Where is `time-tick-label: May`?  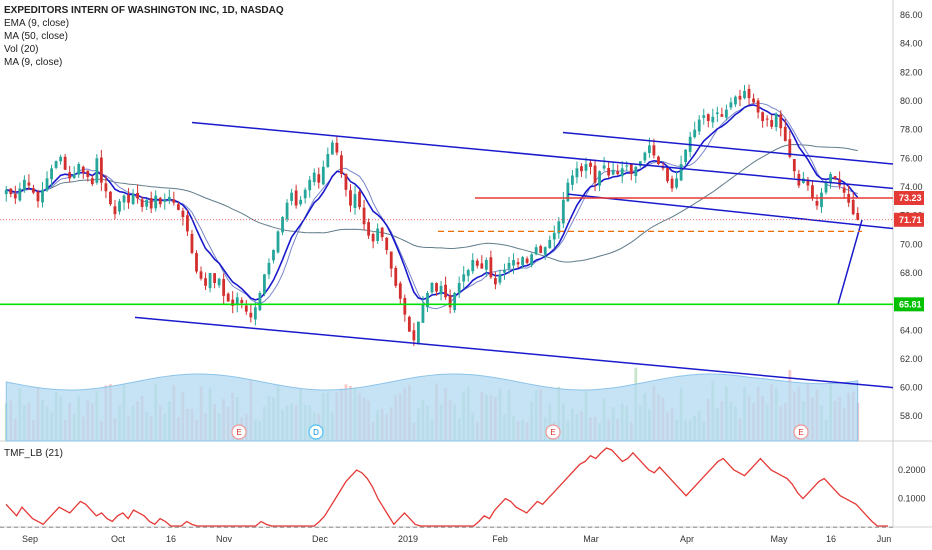 time-tick-label: May is located at coordinates (779, 539).